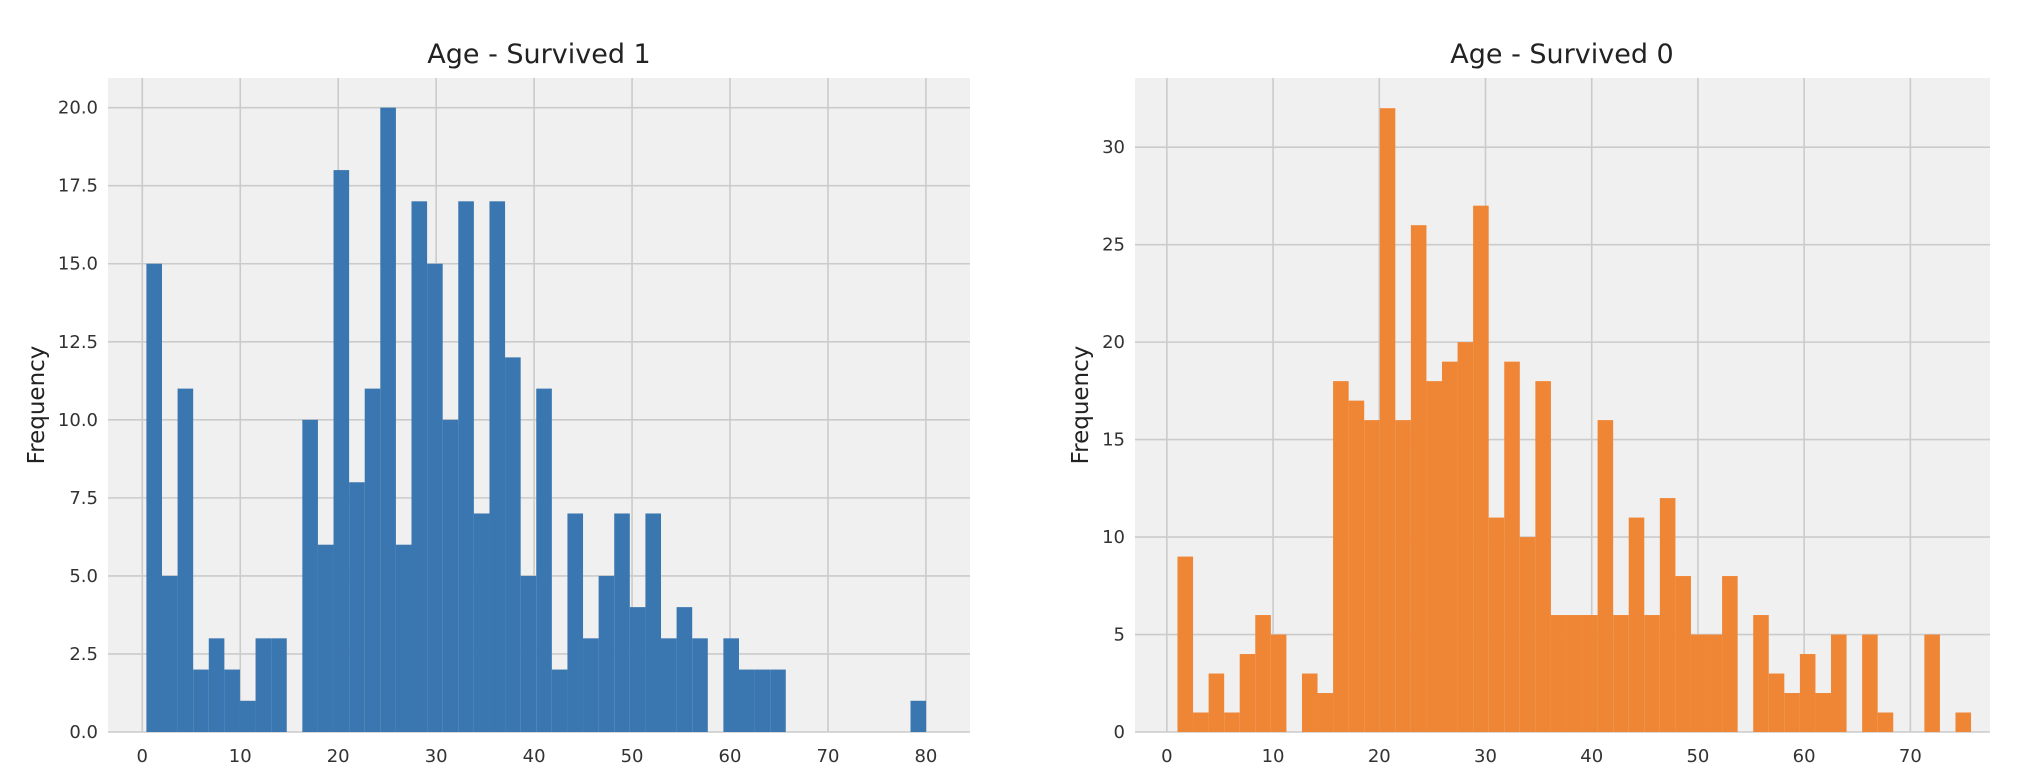  I want to click on y-tick-label: 0.0, so click(83, 732).